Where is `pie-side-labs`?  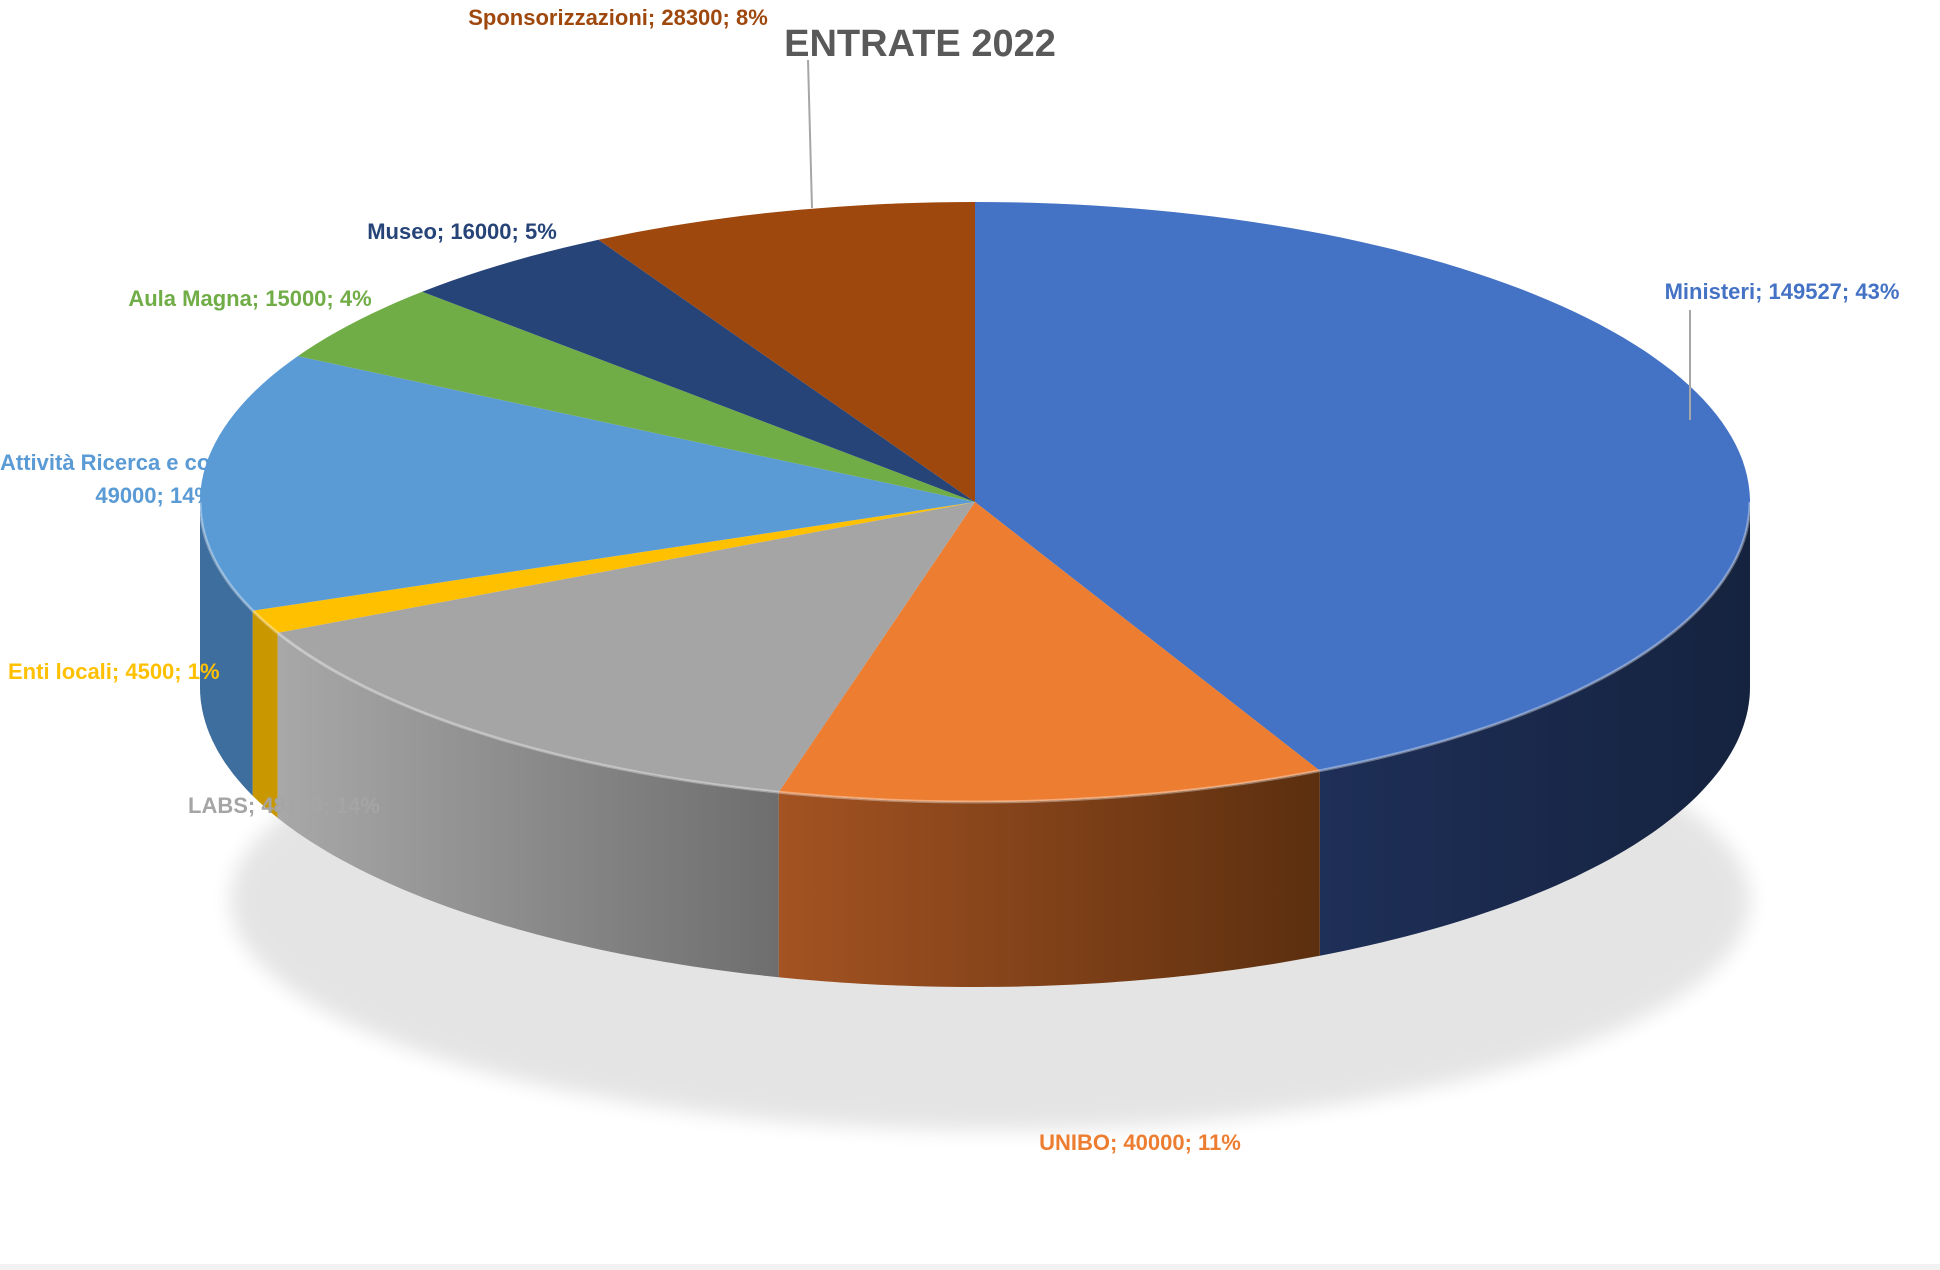
pie-side-labs is located at coordinates (528, 805).